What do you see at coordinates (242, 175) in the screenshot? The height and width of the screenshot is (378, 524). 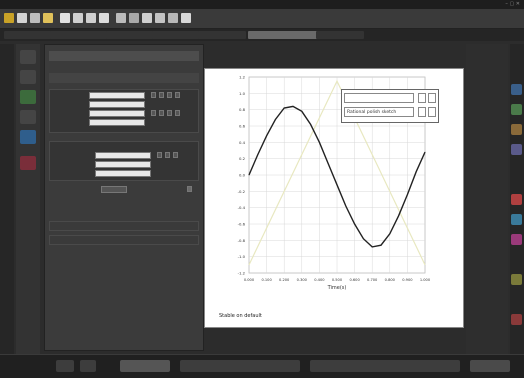 I see `y-tick-label: 0.0` at bounding box center [242, 175].